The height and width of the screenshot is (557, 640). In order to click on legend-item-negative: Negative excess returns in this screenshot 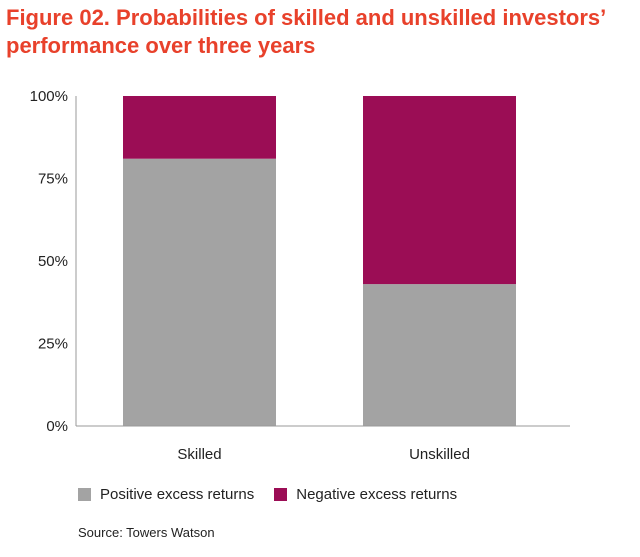, I will do `click(365, 494)`.